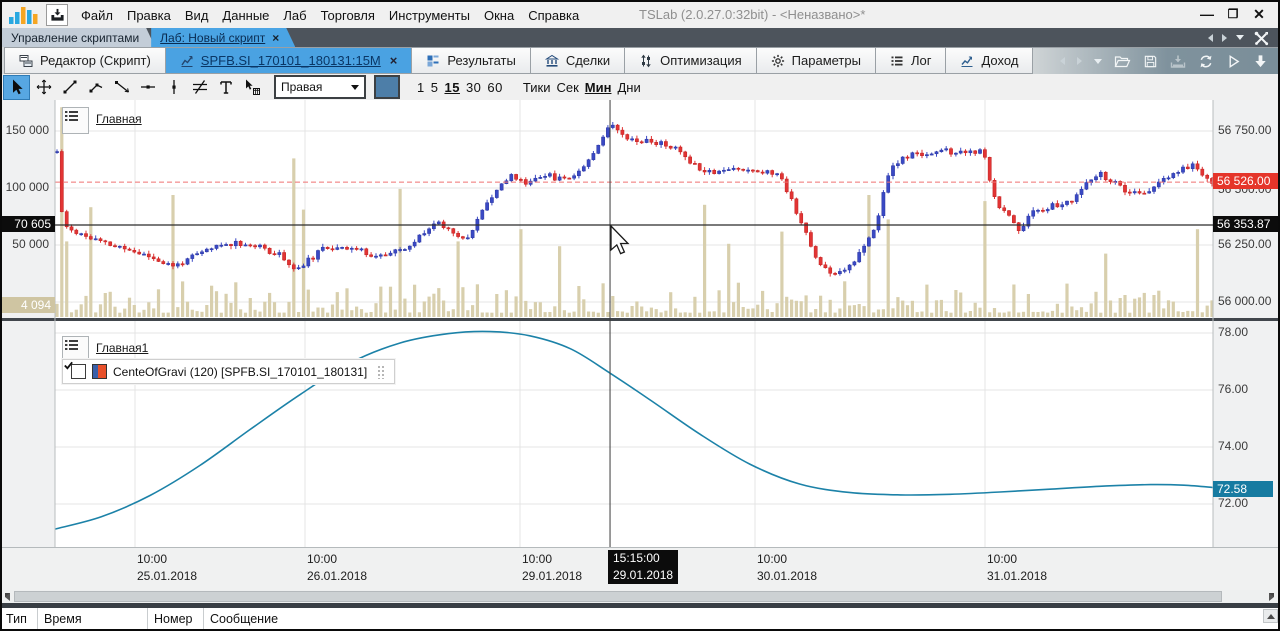  Describe the element at coordinates (122, 348) in the screenshot. I see `panel2-title-link: Главная1` at that location.